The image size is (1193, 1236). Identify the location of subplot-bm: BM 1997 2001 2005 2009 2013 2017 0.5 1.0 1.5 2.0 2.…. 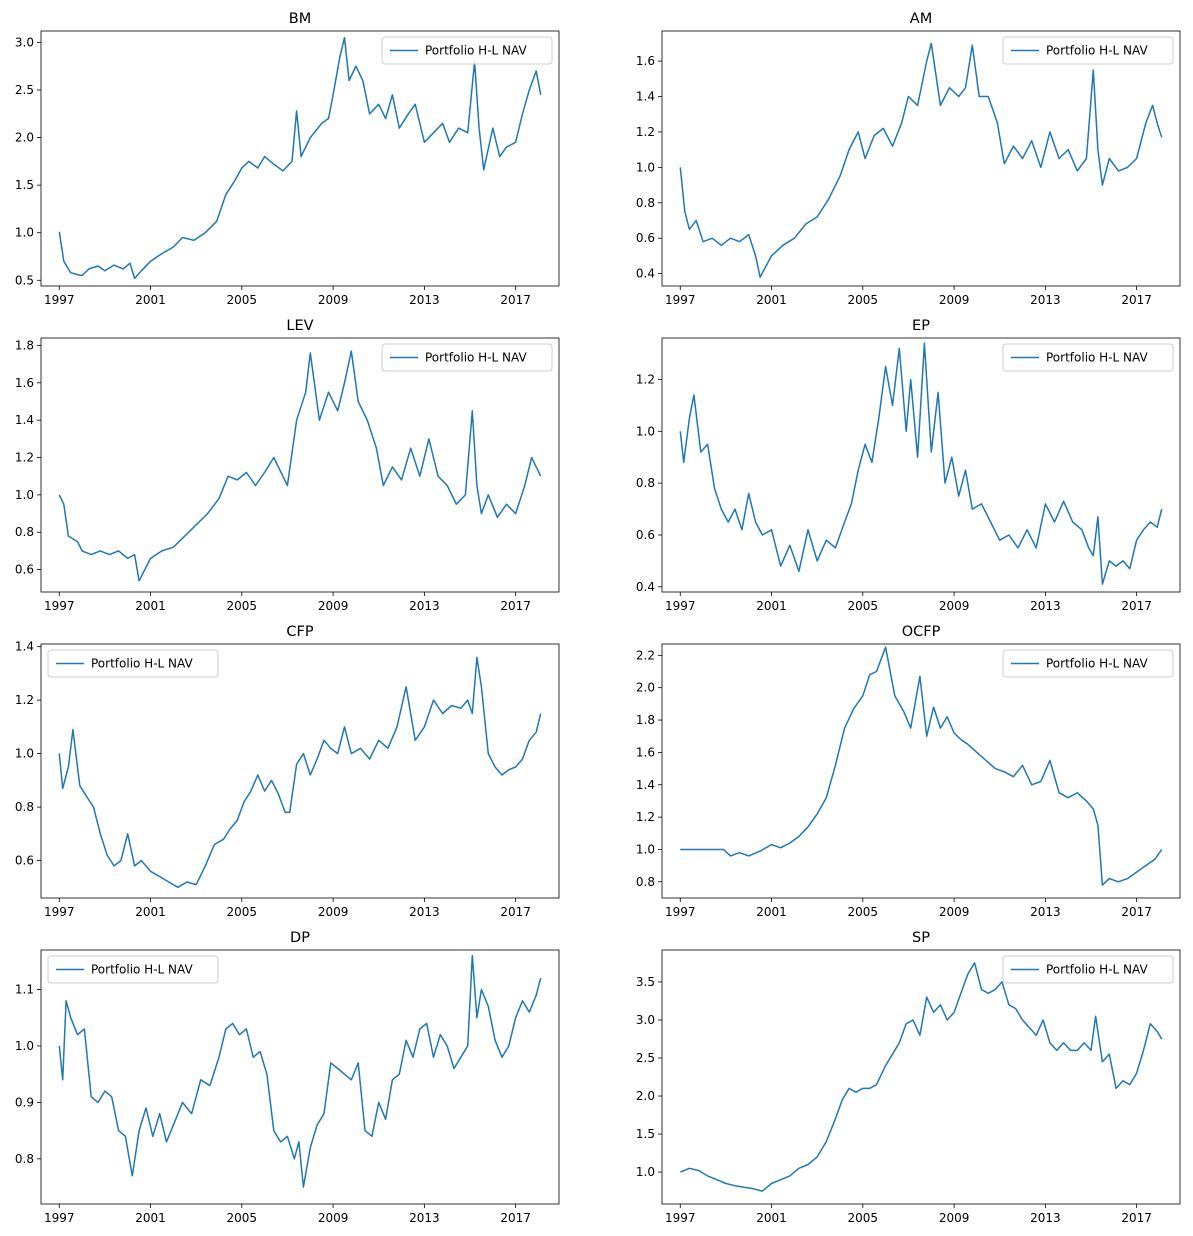
(287, 159).